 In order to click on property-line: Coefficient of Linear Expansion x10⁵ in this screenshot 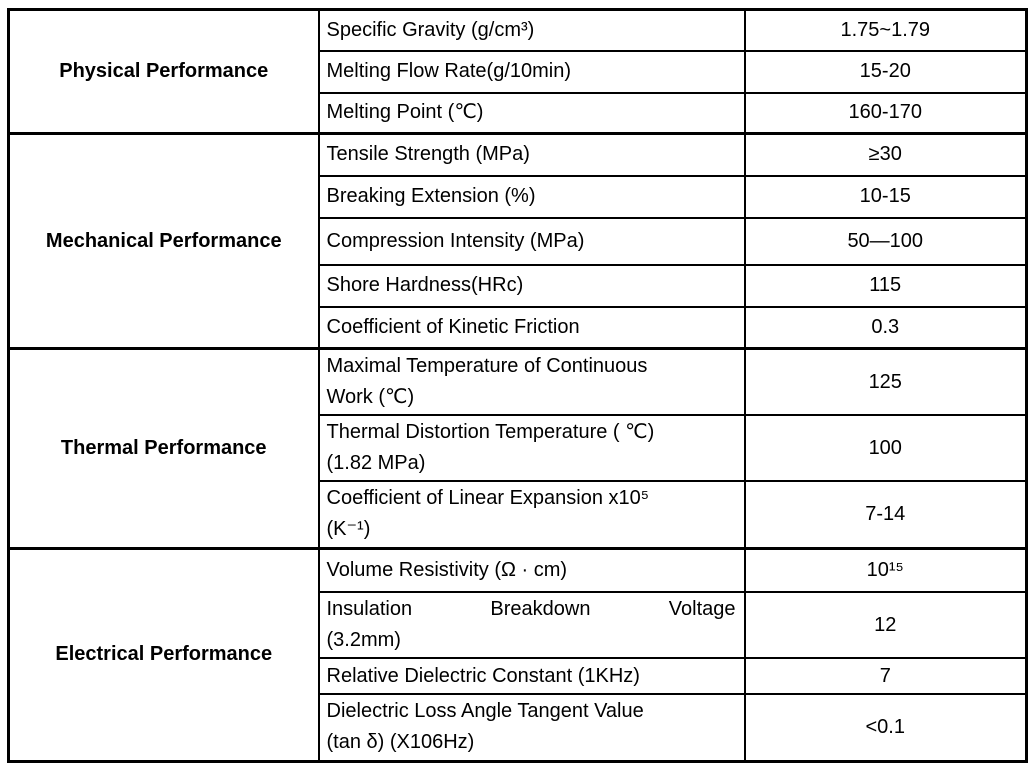, I will do `click(488, 498)`.